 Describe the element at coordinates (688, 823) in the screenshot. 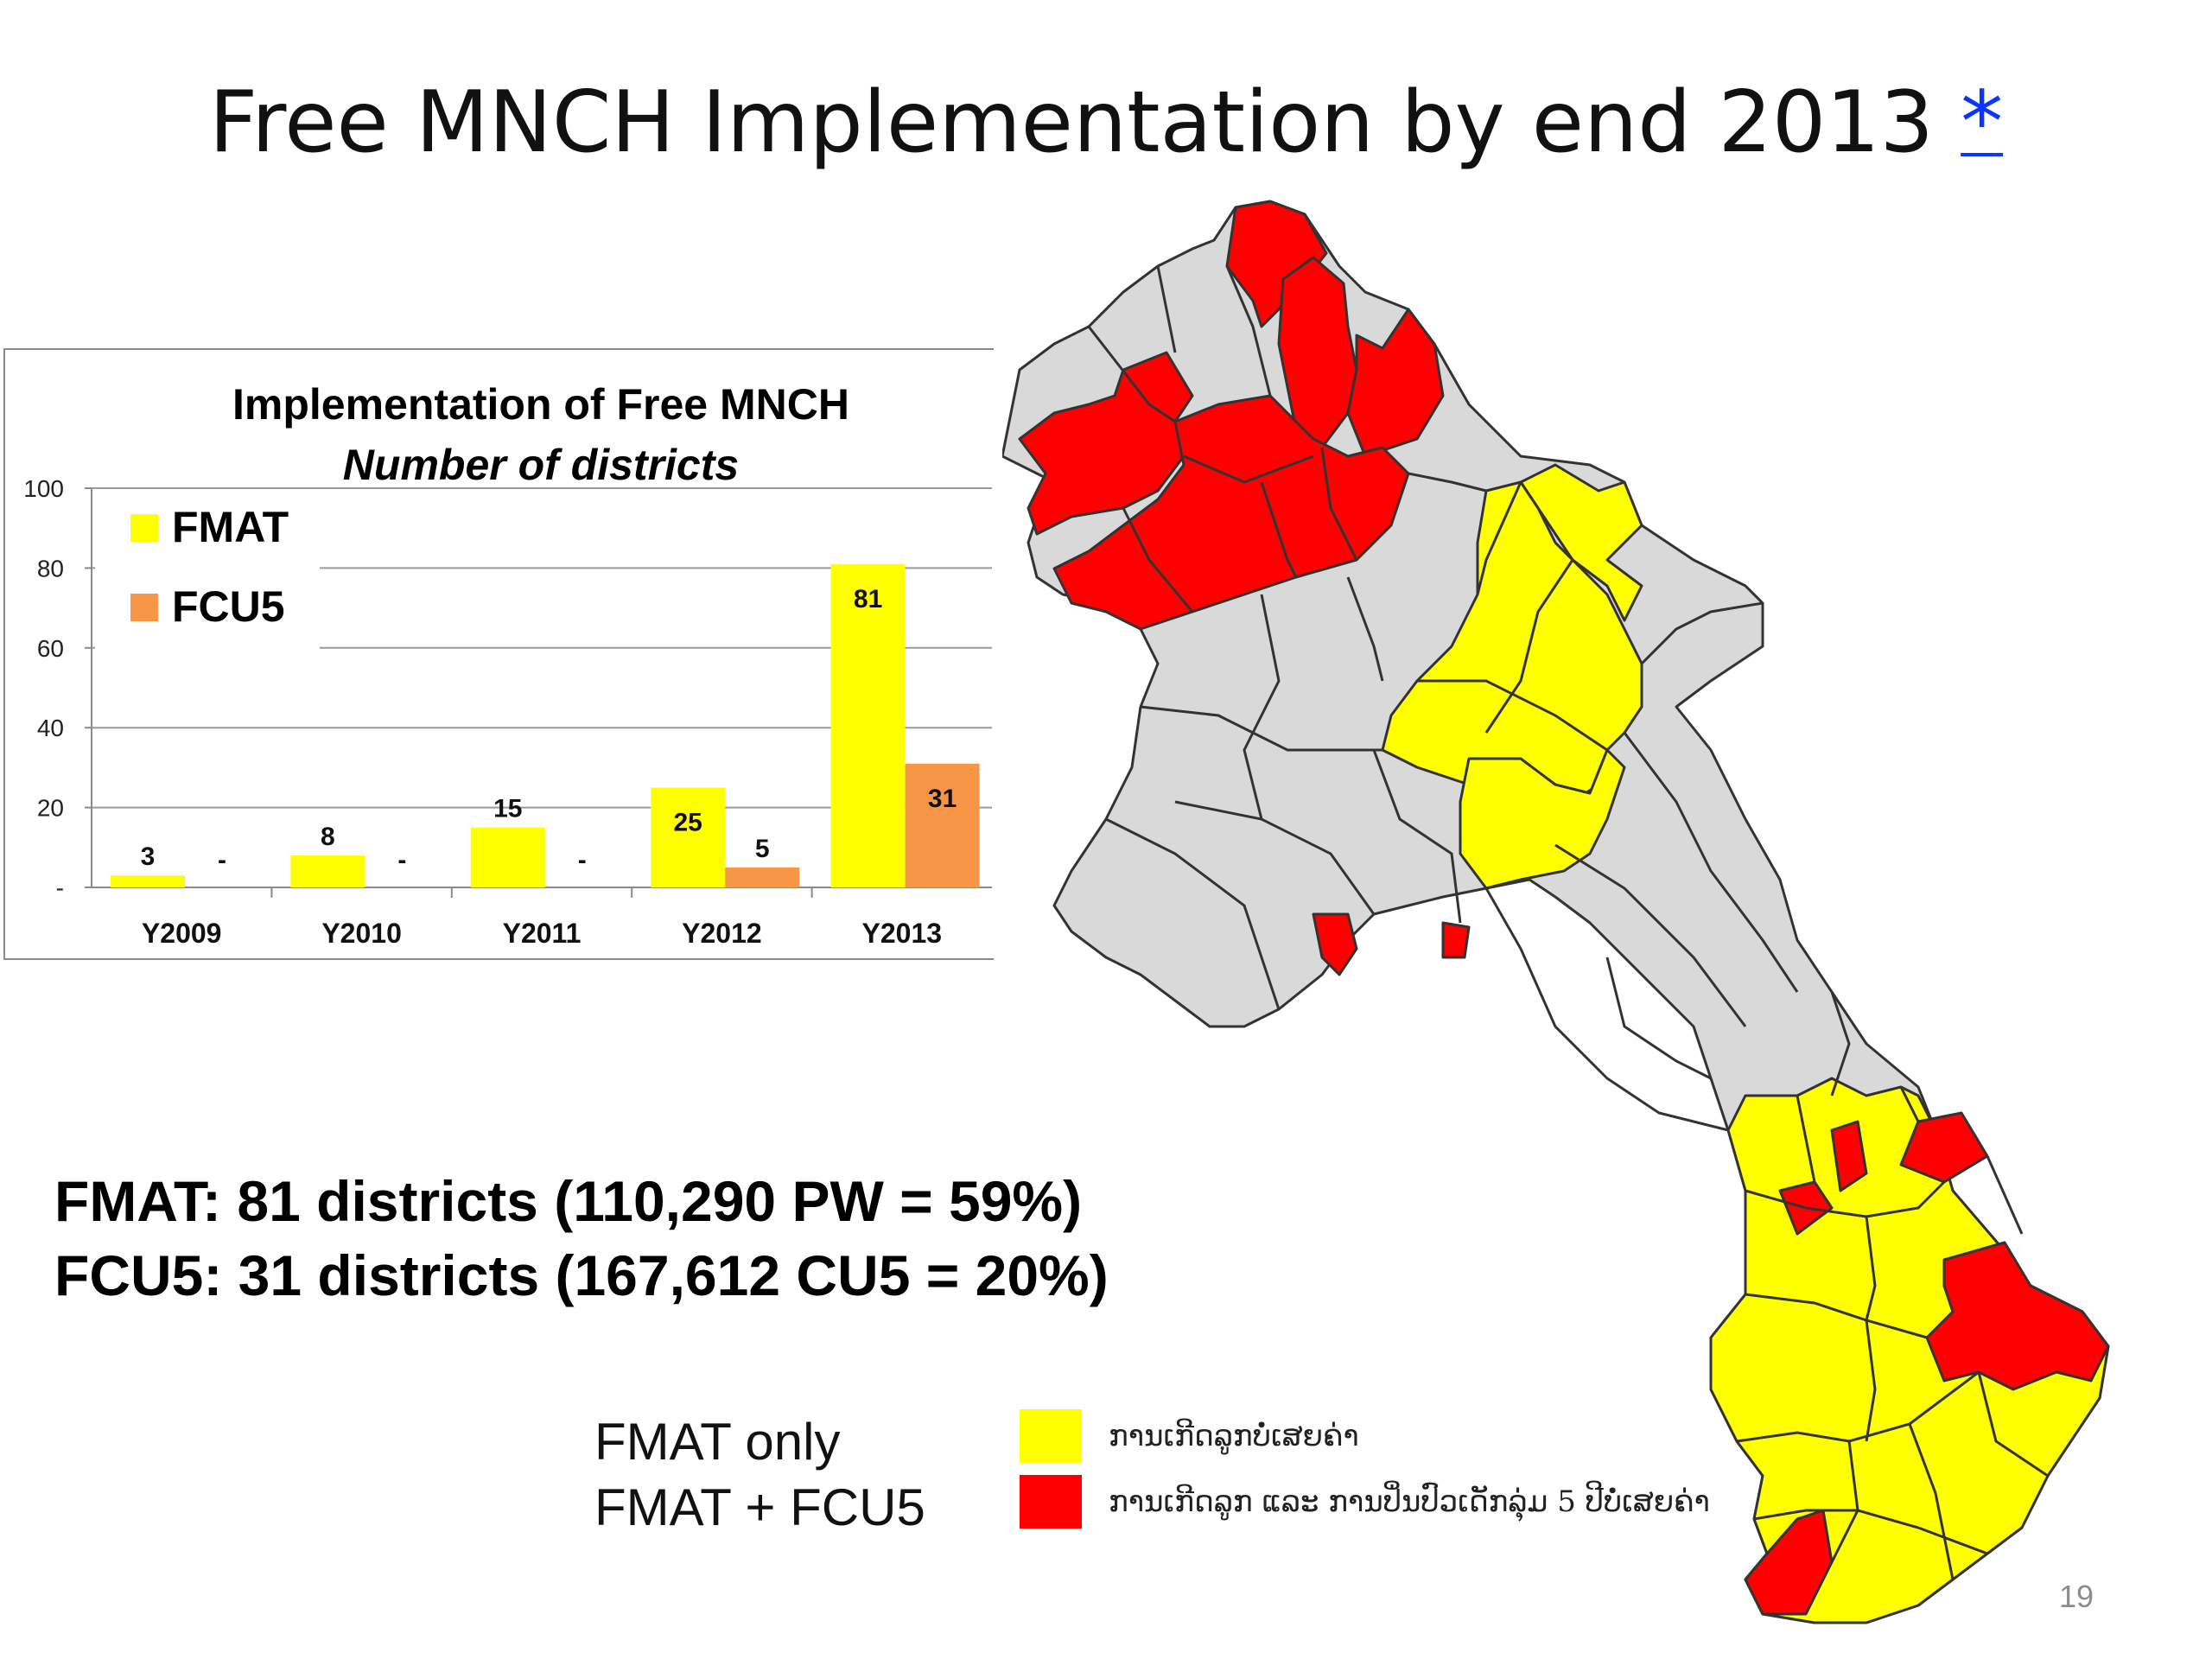

I see `data-label: 25` at that location.